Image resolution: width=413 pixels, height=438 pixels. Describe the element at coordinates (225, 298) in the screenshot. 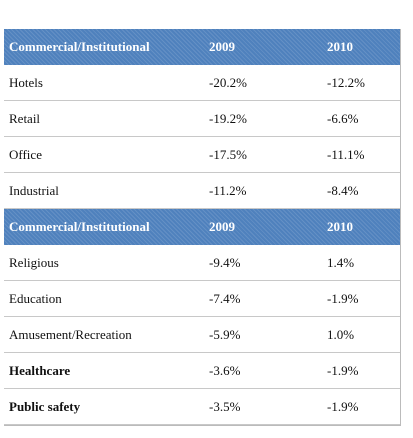

I see `table-cell: -7.4%` at that location.